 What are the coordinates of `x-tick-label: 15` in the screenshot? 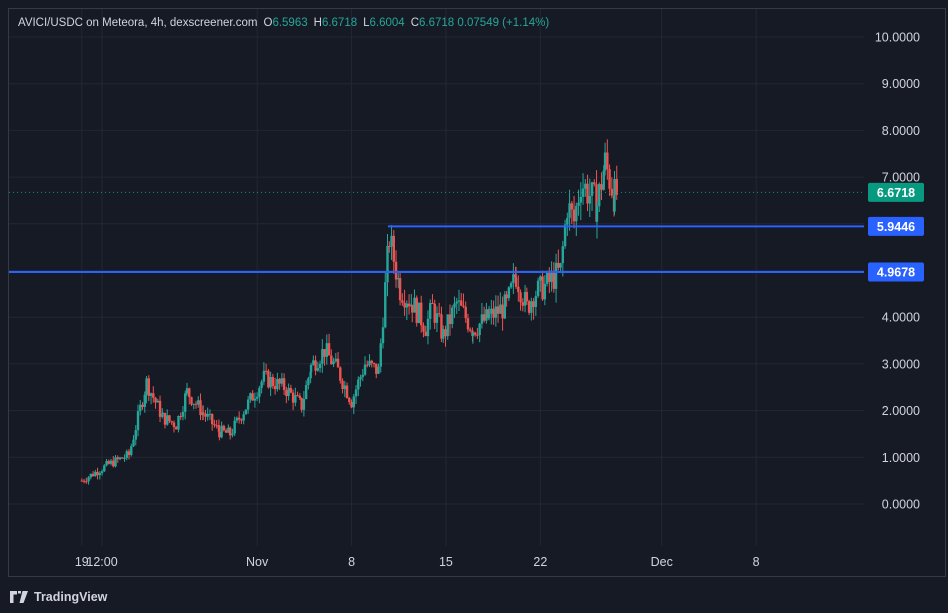 It's located at (446, 562).